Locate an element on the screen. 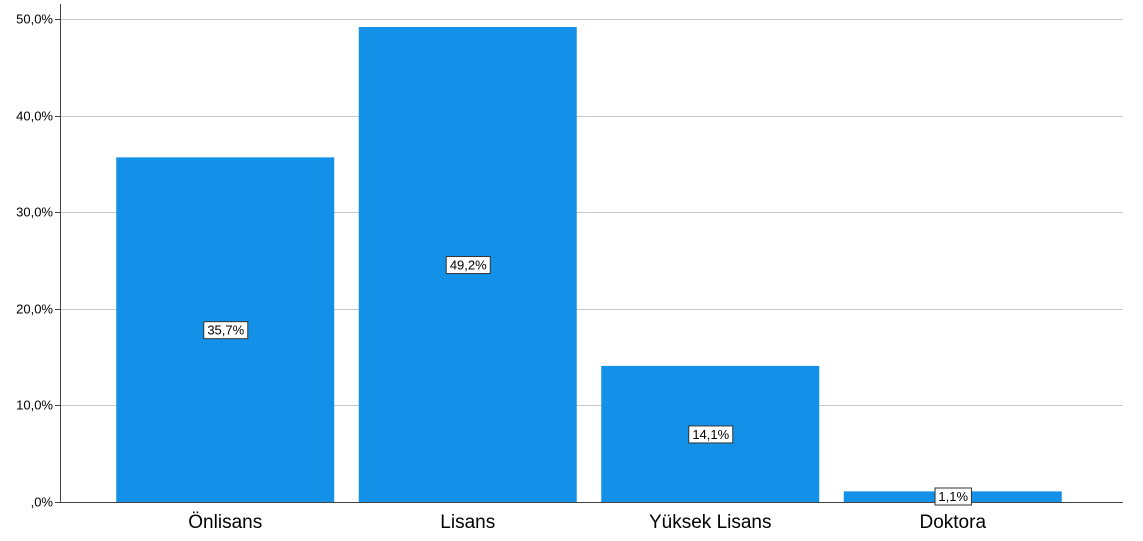 The image size is (1143, 541). data-label: 35,7% is located at coordinates (226, 330).